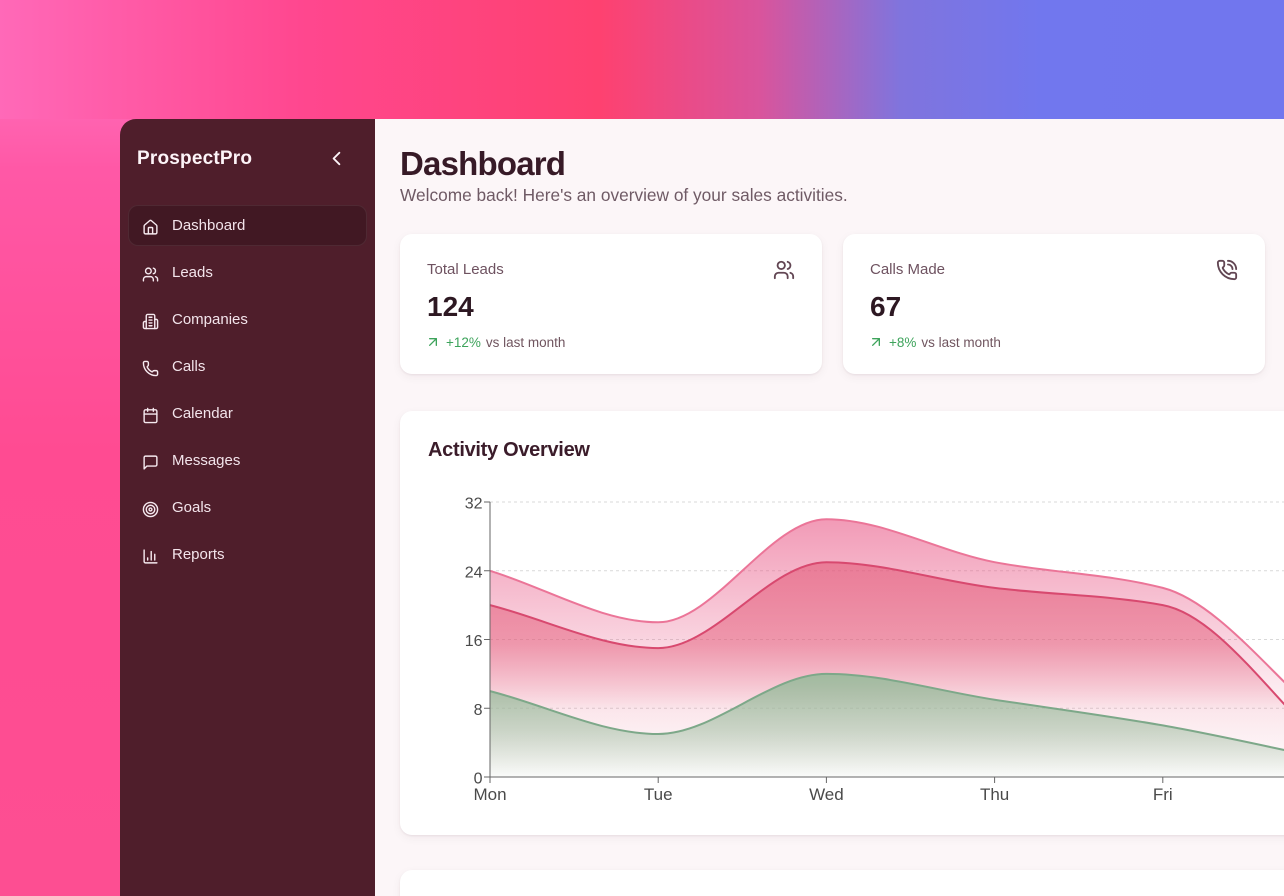 This screenshot has height=896, width=1284. Describe the element at coordinates (489, 794) in the screenshot. I see `svg-text: Mon` at that location.